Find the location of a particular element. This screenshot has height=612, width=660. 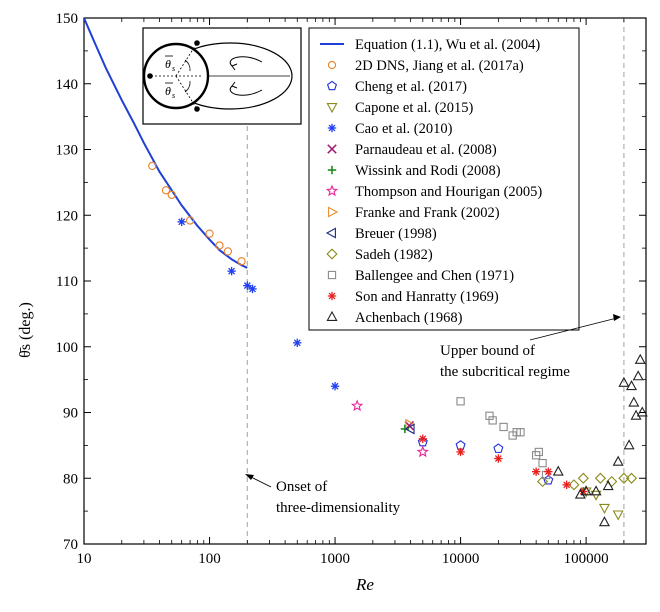

x-axis-label: Re is located at coordinates (364, 584).